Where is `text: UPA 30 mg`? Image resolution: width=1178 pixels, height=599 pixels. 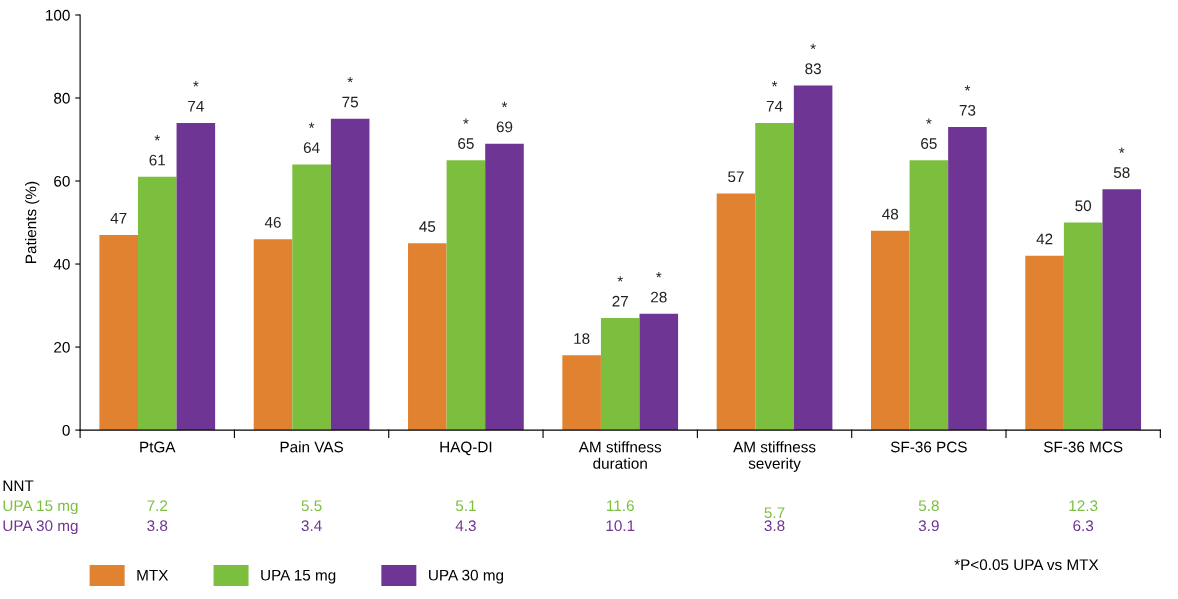 text: UPA 30 mg is located at coordinates (40, 527).